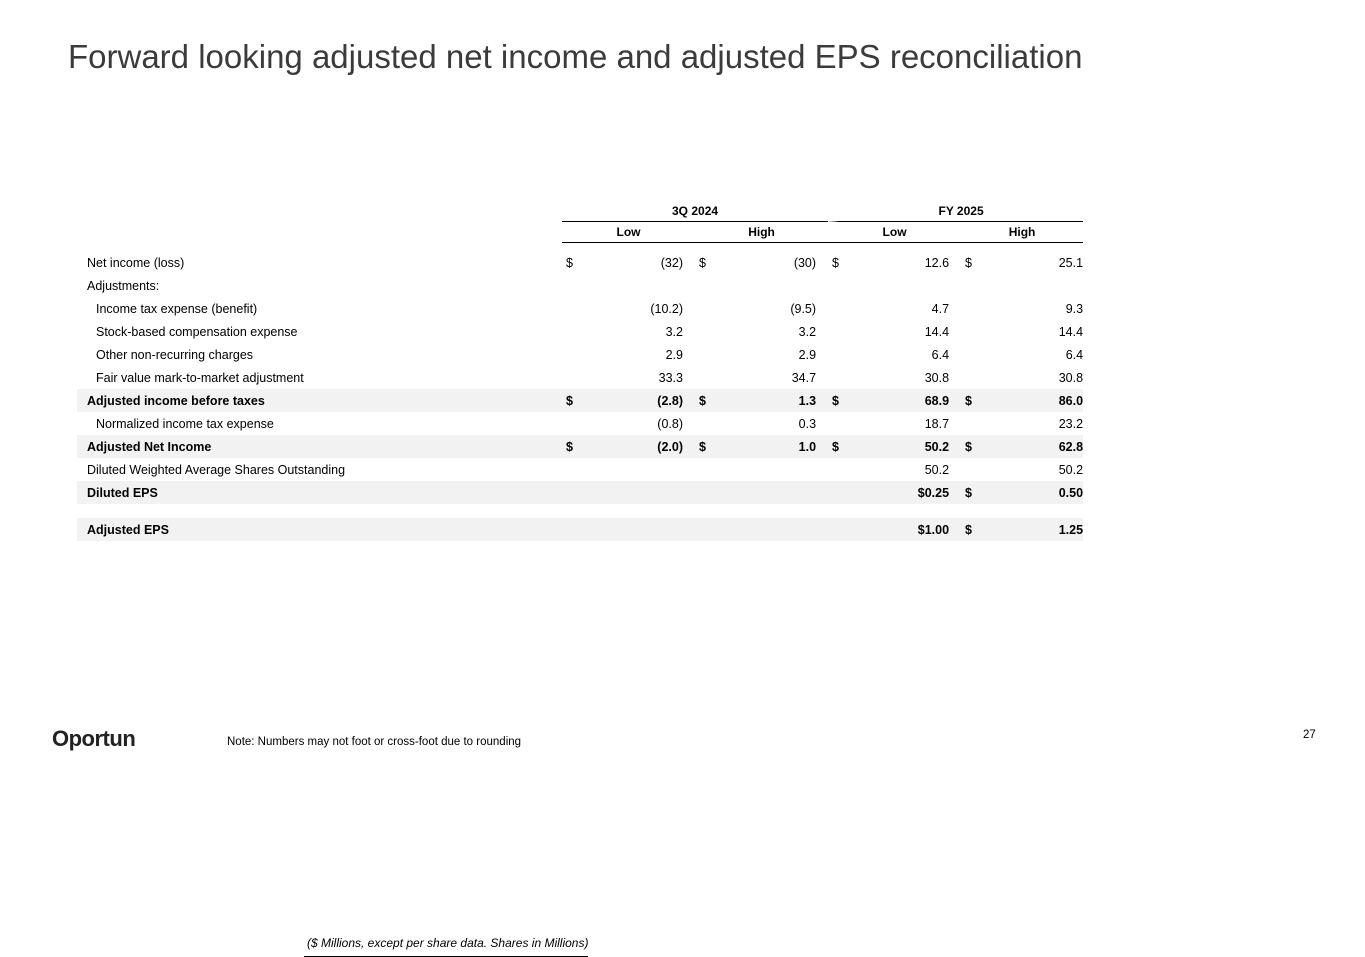  I want to click on row-label: Income tax expense (benefit), so click(177, 308).